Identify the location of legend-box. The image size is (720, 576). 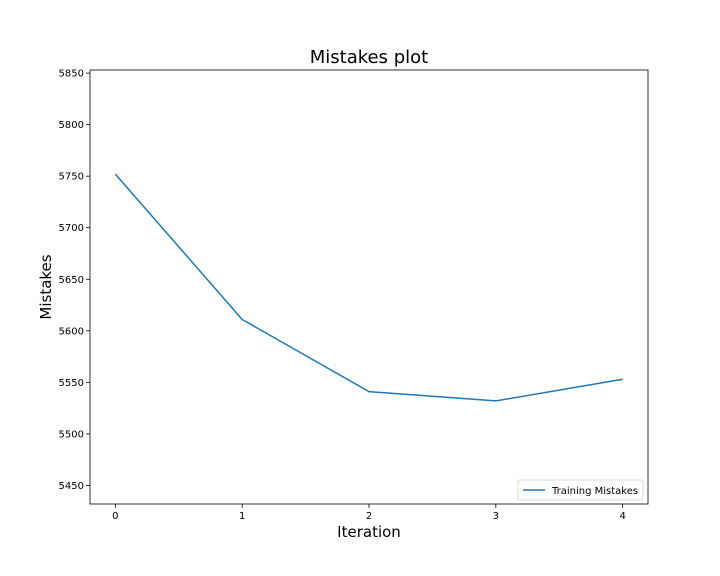
(580, 490).